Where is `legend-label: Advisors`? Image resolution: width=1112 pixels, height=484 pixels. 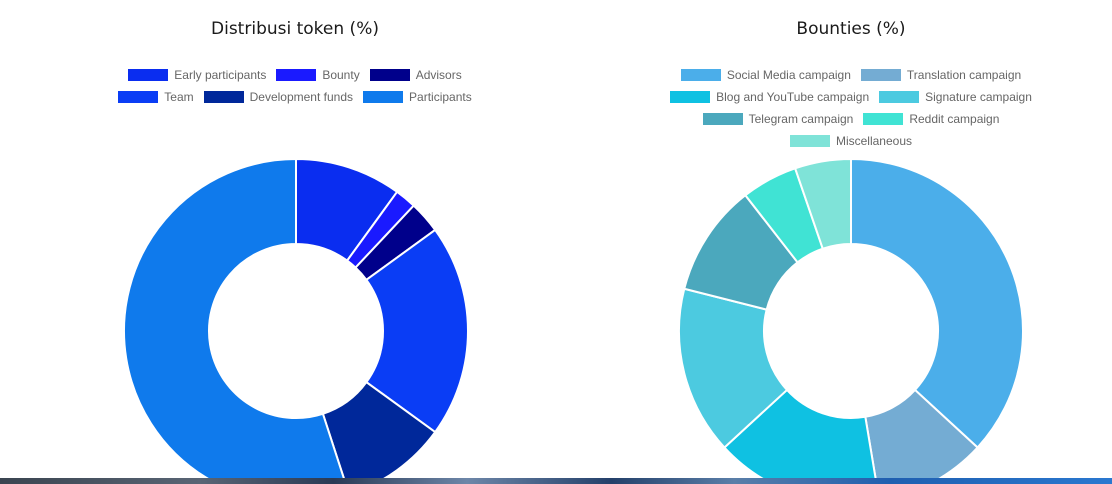
legend-label: Advisors is located at coordinates (438, 75).